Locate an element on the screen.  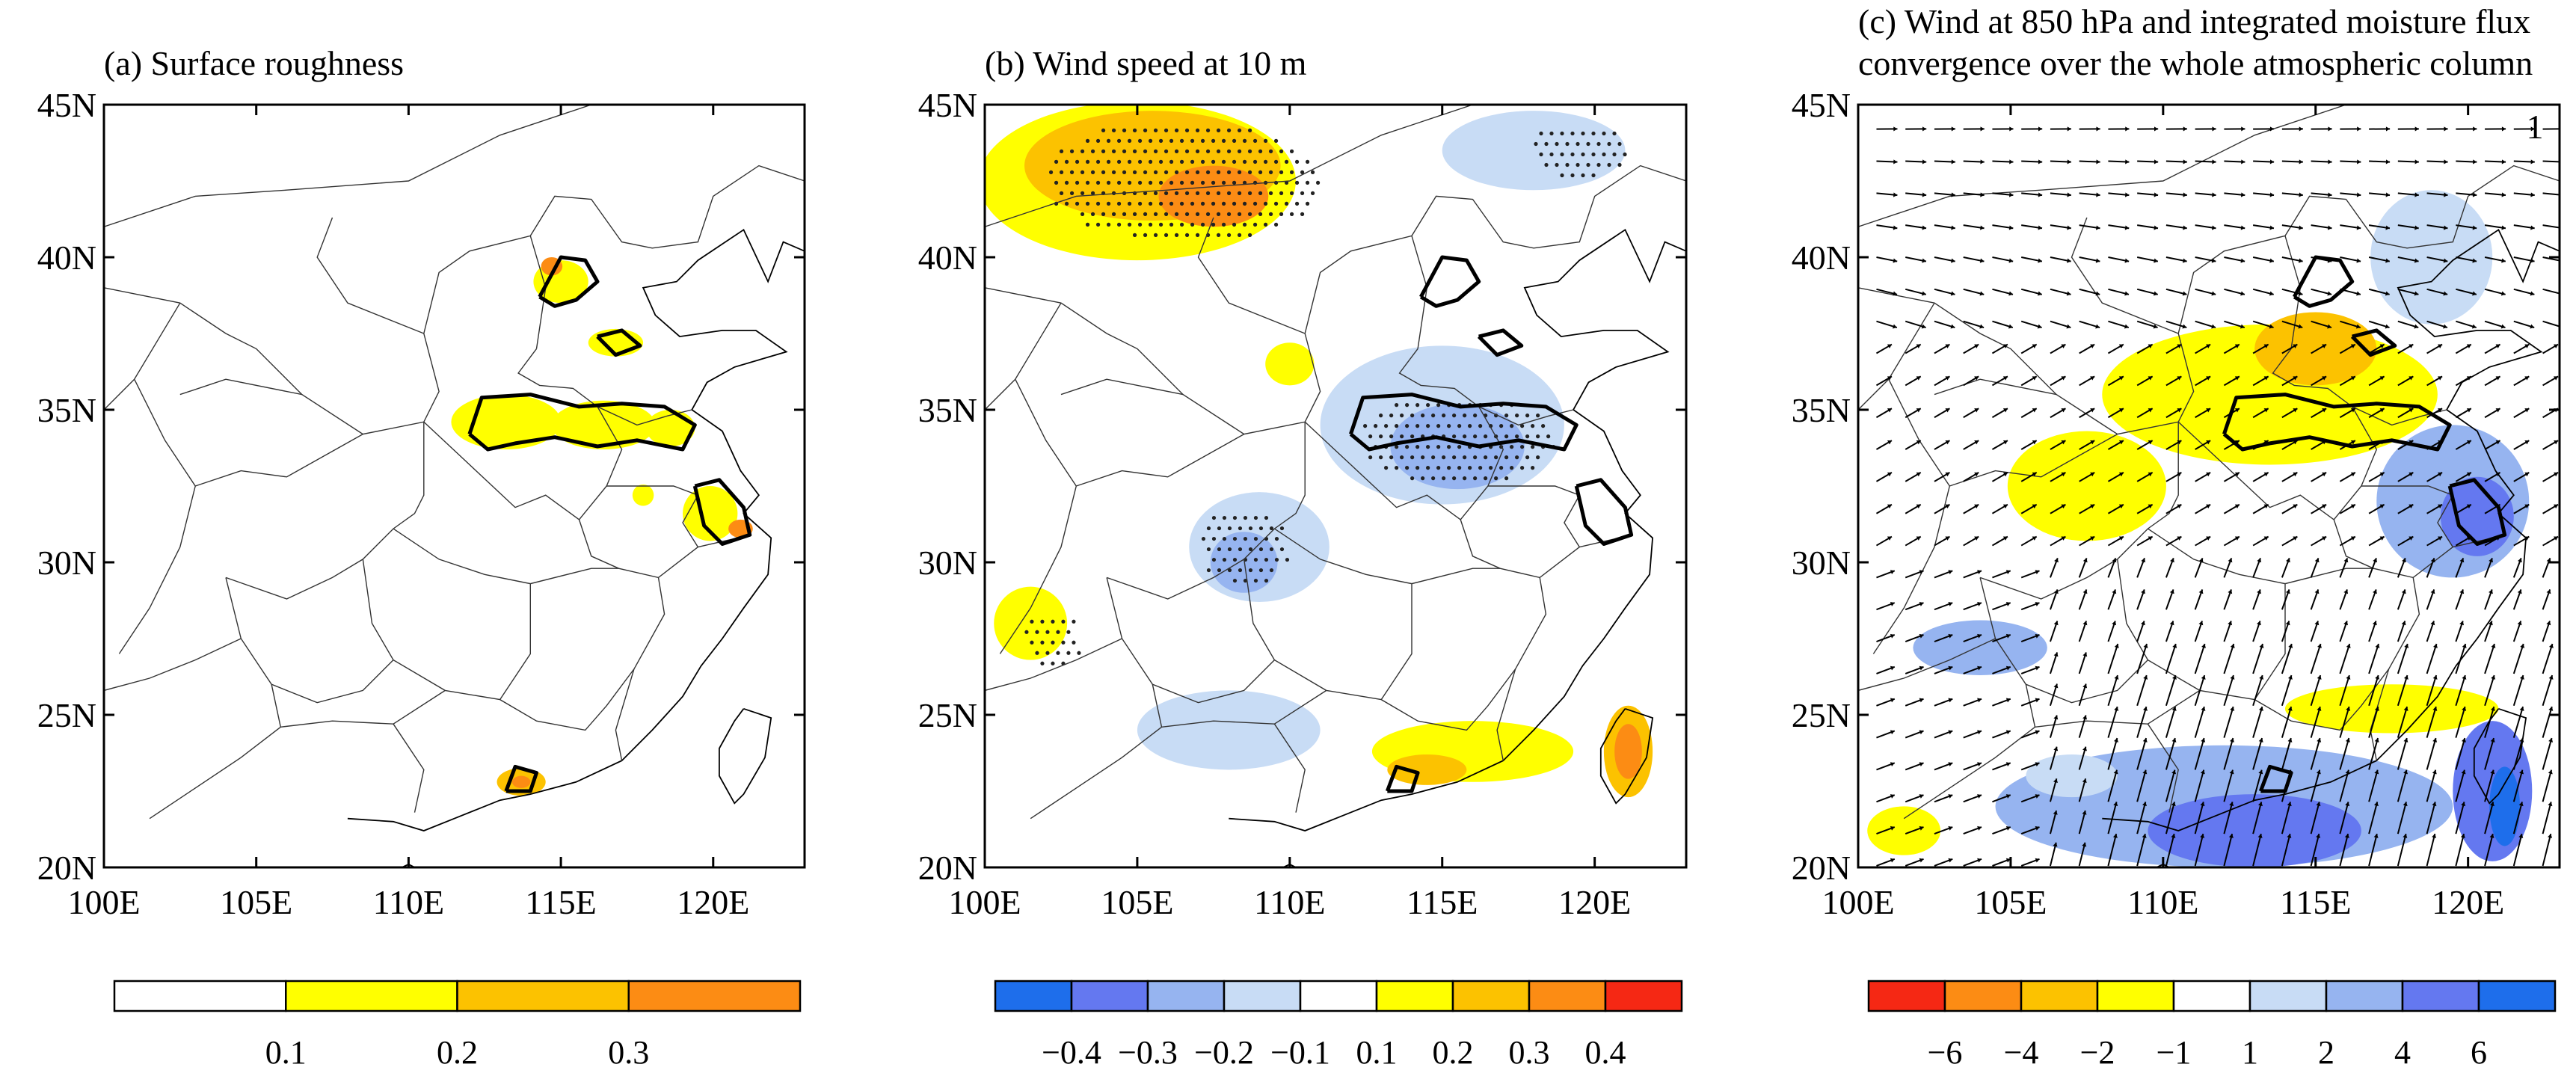
taiwan-outline is located at coordinates (1626, 756).